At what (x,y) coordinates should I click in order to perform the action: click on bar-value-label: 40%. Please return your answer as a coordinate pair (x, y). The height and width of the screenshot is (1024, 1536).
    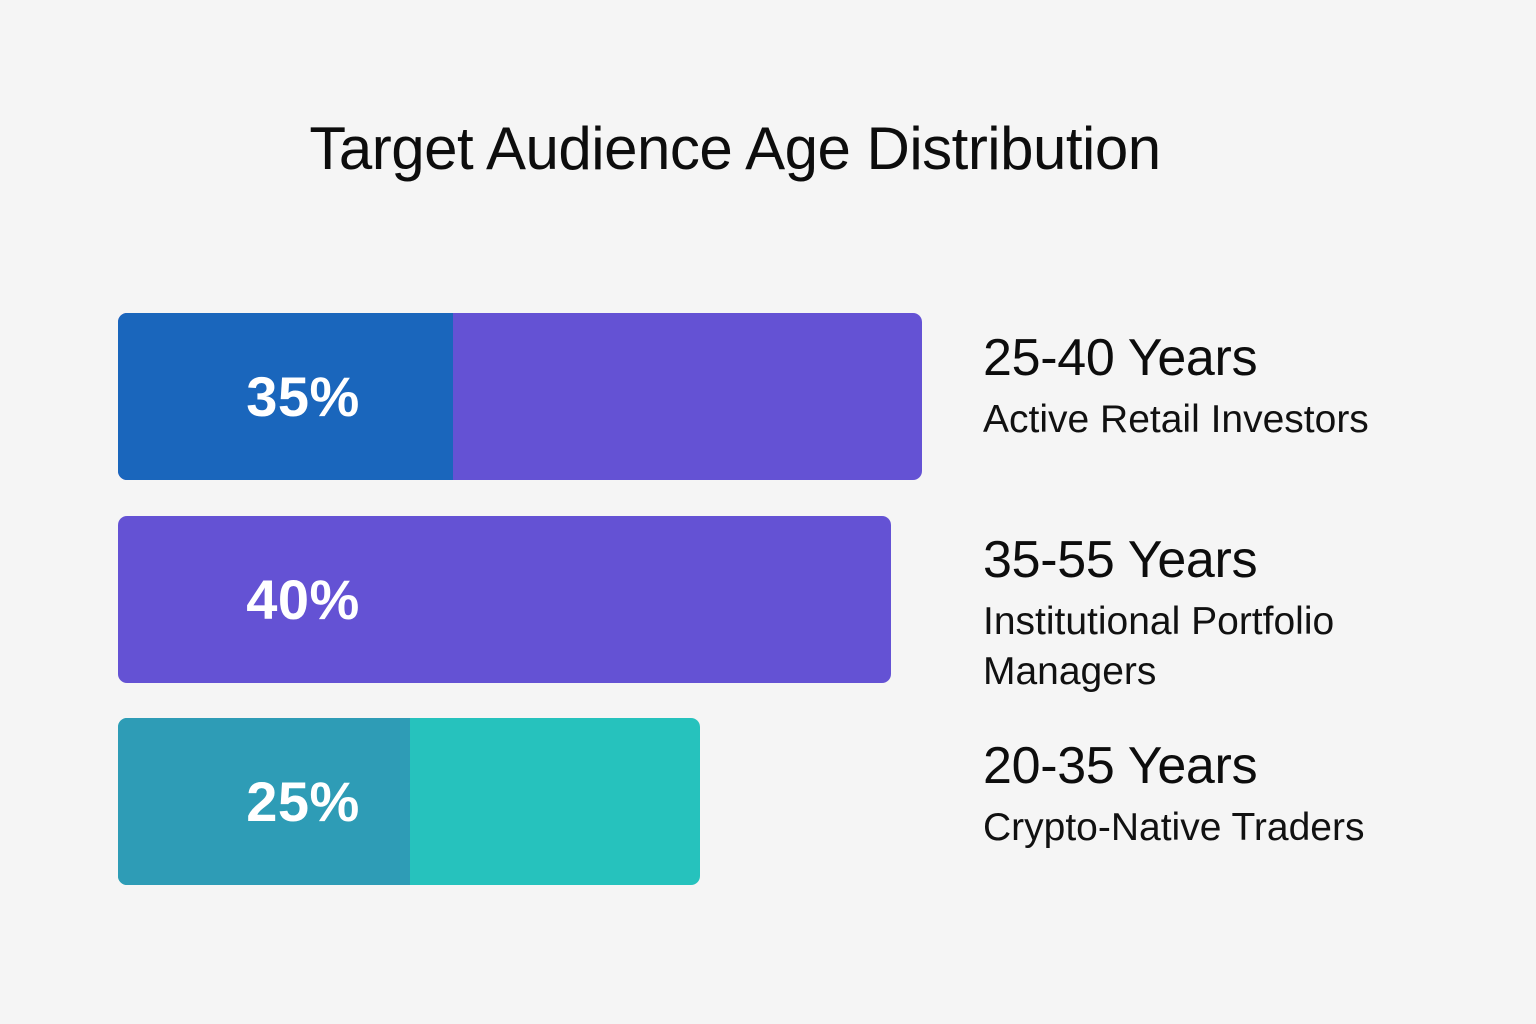
    Looking at the image, I should click on (303, 599).